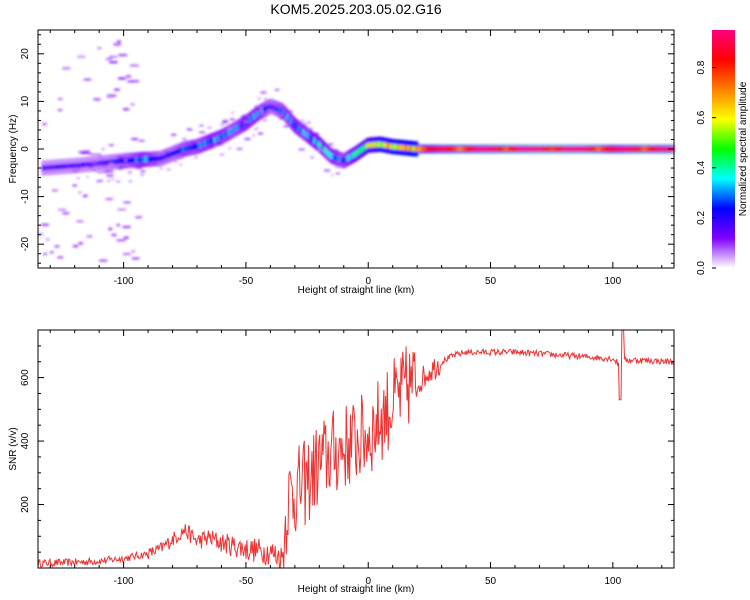  Describe the element at coordinates (25, 101) in the screenshot. I see `y-tick-label: 10` at that location.